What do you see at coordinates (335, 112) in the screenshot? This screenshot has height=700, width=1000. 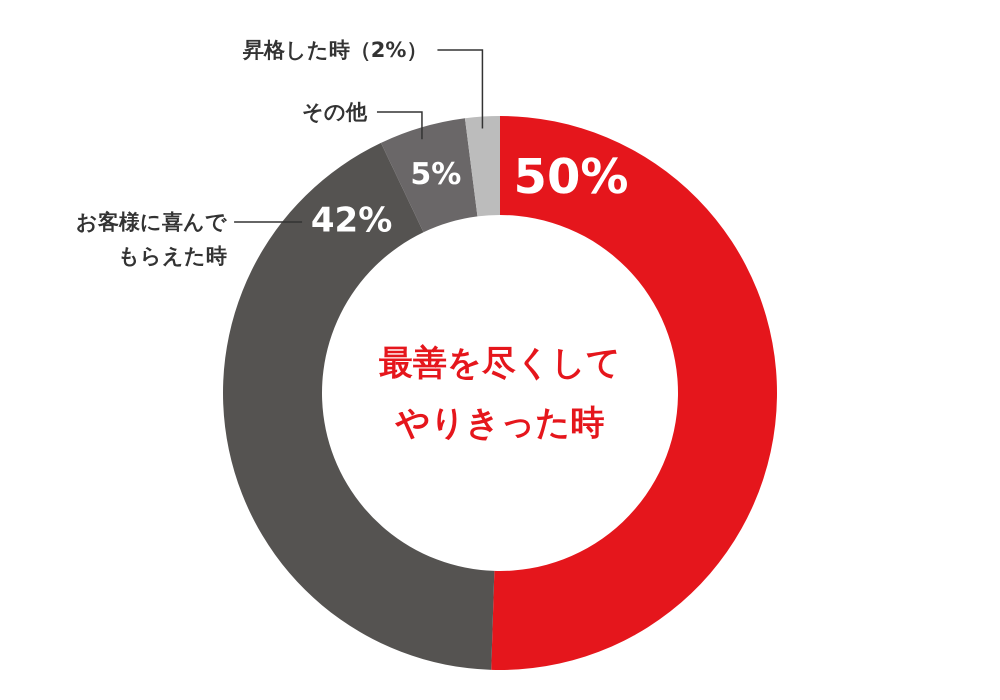 I see `slice-label: その他` at bounding box center [335, 112].